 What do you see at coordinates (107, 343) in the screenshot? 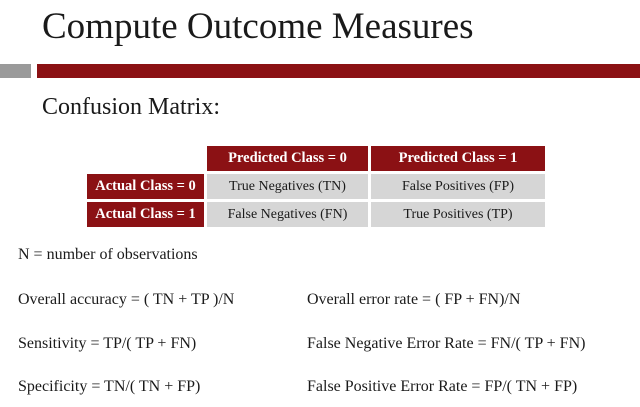
I see `sensitivity-formula: Sensitivity = TP/( TP + FN)` at bounding box center [107, 343].